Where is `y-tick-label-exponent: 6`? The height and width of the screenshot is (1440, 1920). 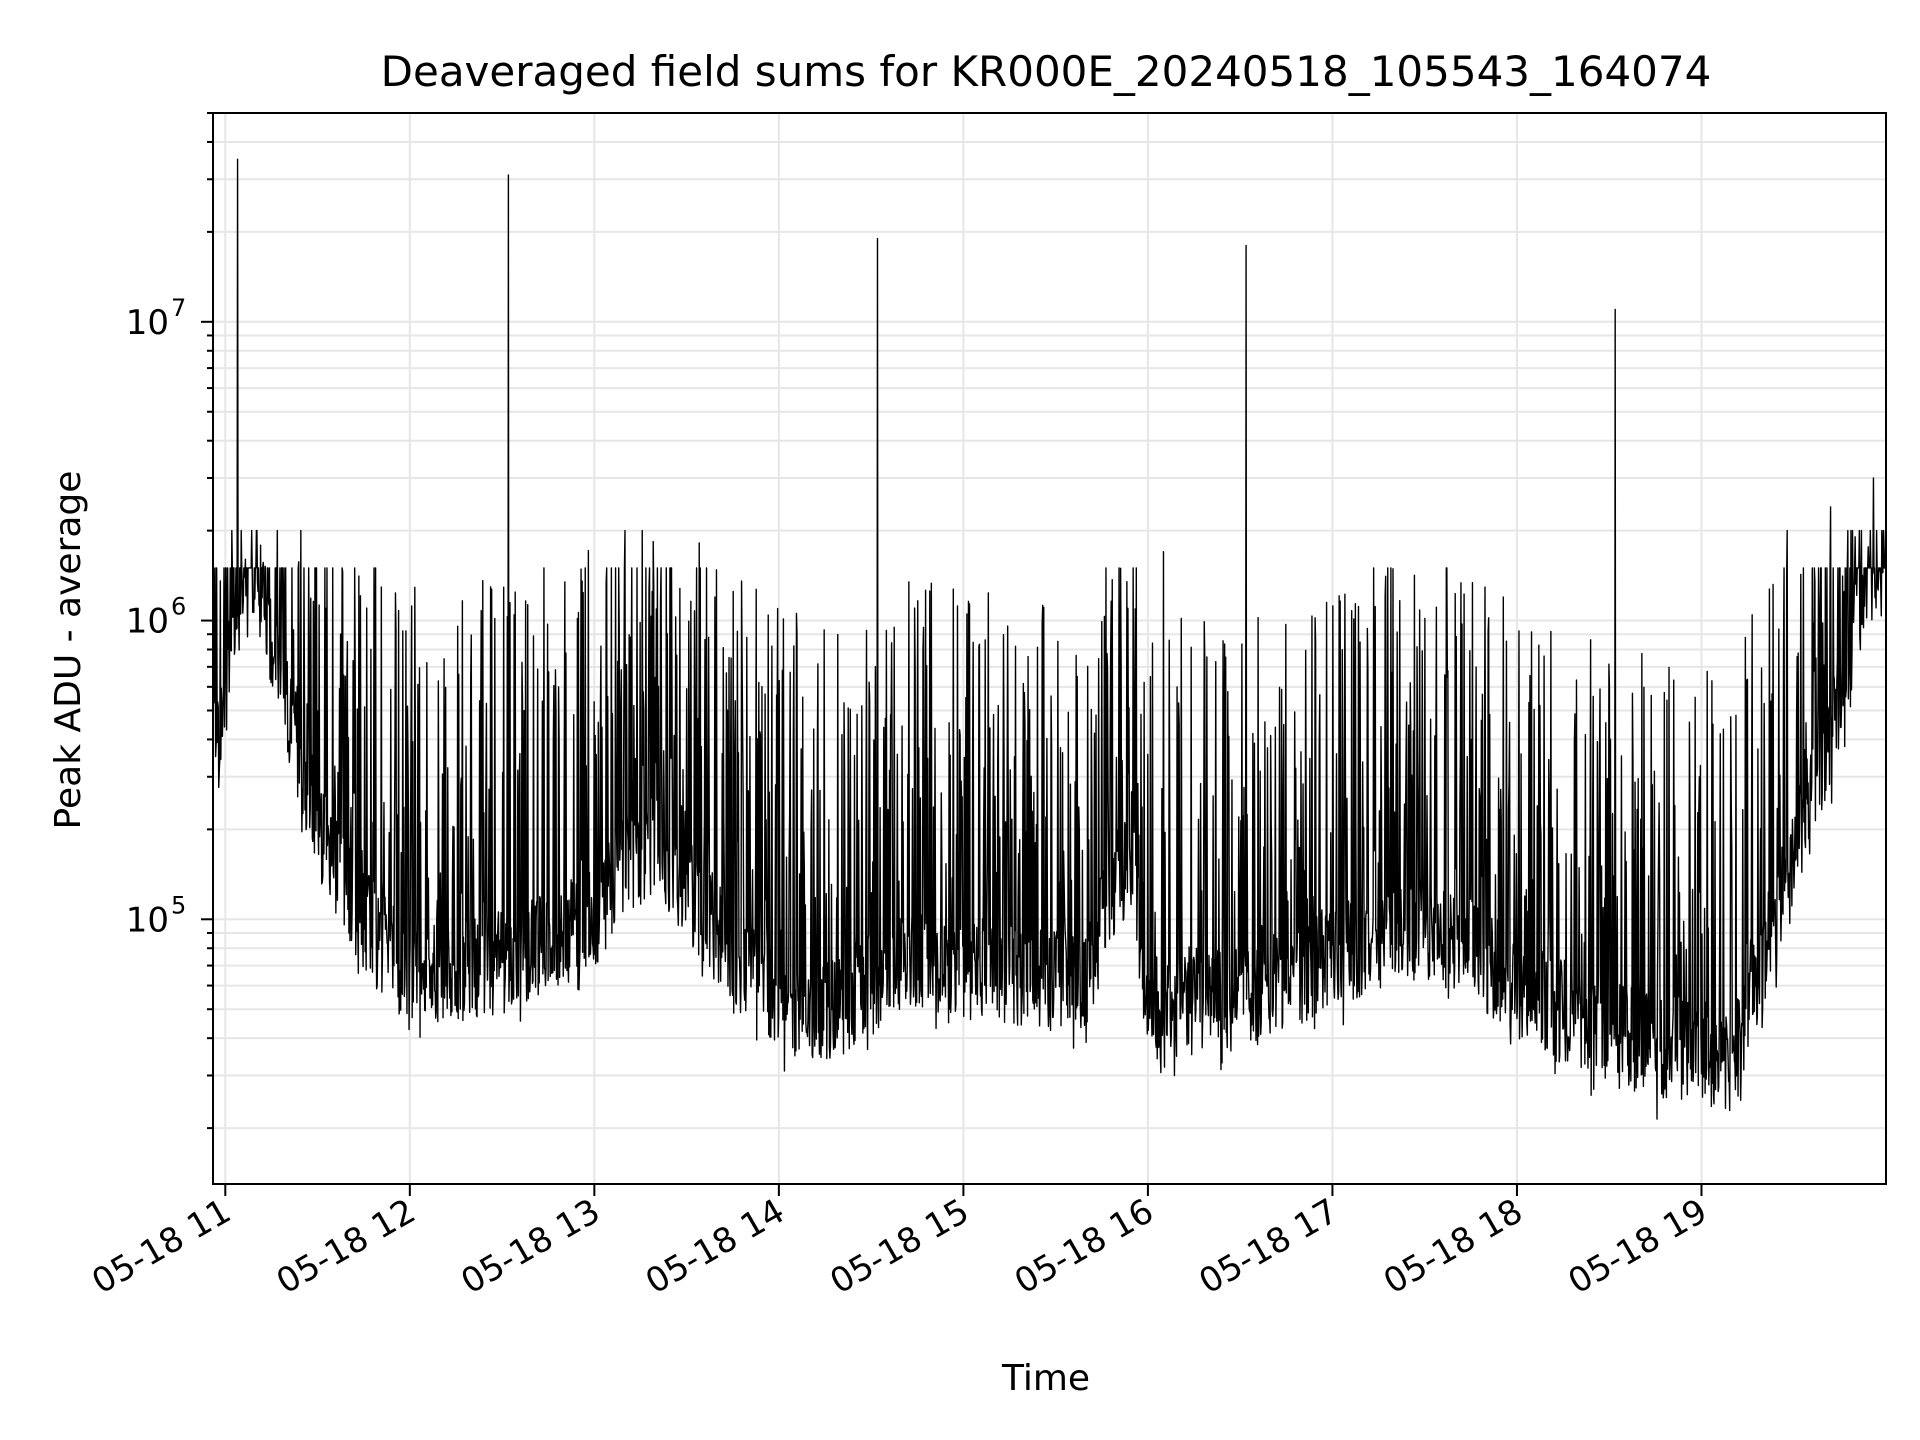
y-tick-label-exponent: 6 is located at coordinates (178, 607).